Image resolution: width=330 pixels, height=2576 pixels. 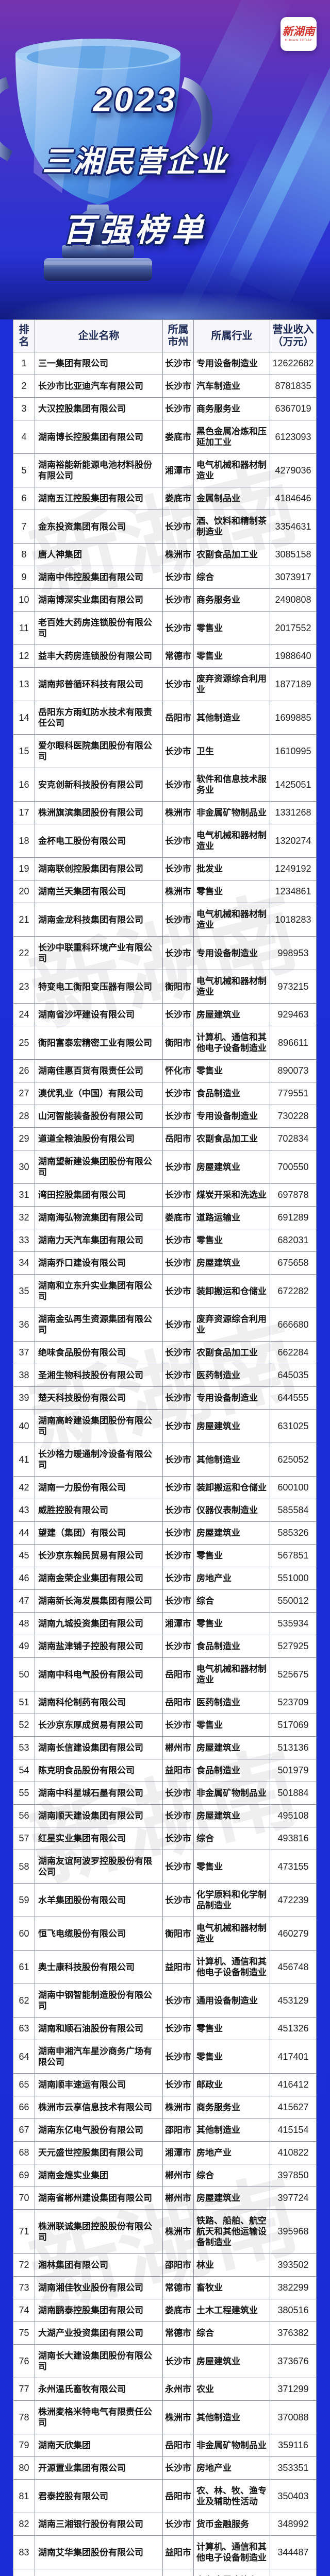 What do you see at coordinates (165, 841) in the screenshot?
I see `table-row: 18 金杯电工股份有限公司 长沙市 电气机械和器材制造业 1320274` at bounding box center [165, 841].